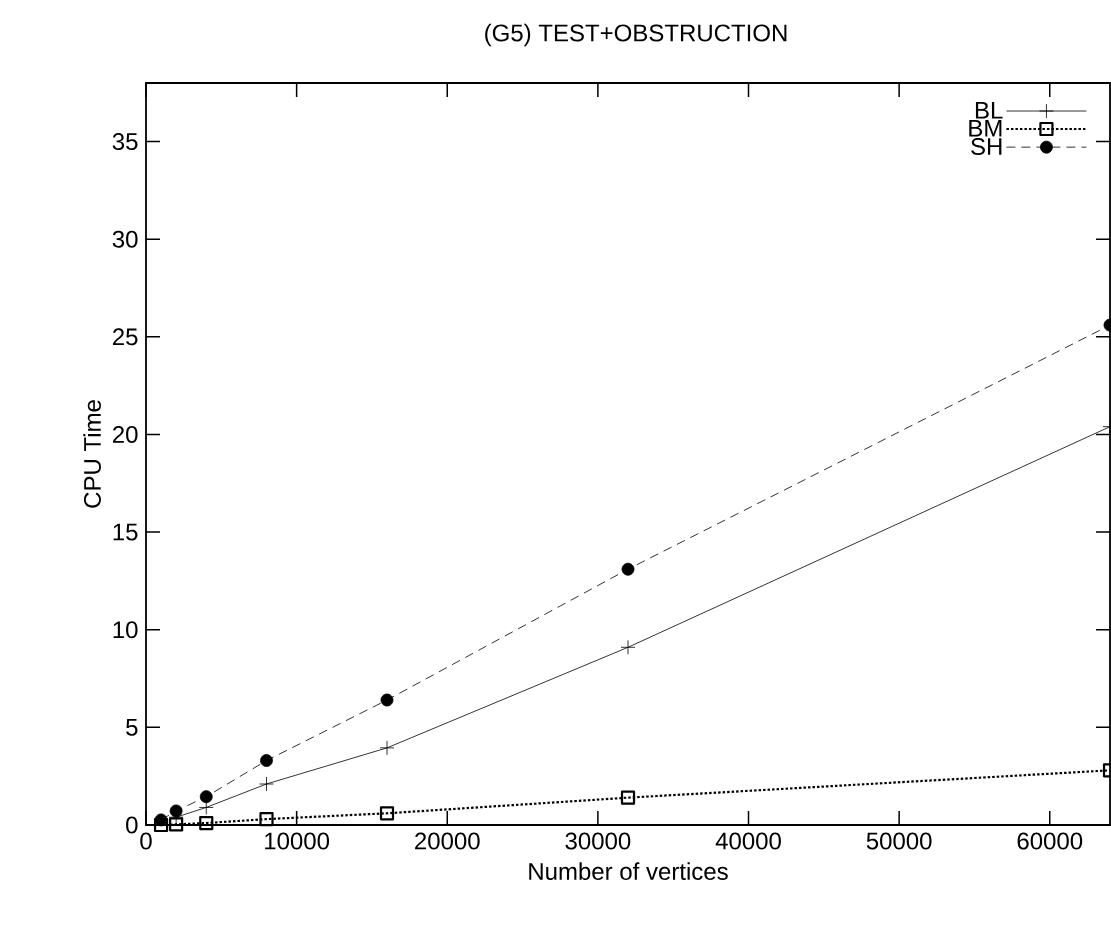 This screenshot has height=943, width=1111. I want to click on x-tick-label: 10000, so click(297, 841).